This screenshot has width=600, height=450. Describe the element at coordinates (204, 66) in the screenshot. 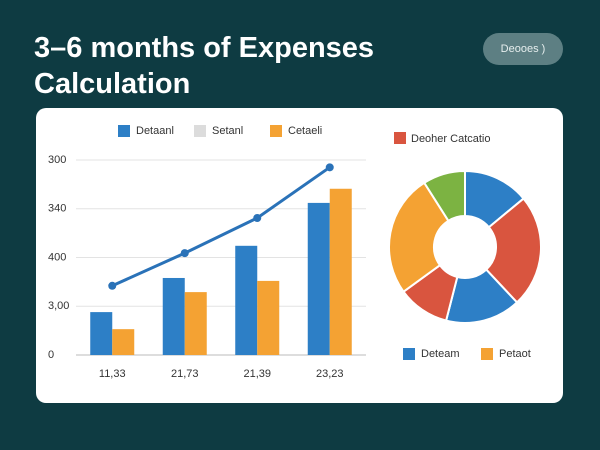

I see `page-title: 3–6 months of Expenses Calculation` at that location.